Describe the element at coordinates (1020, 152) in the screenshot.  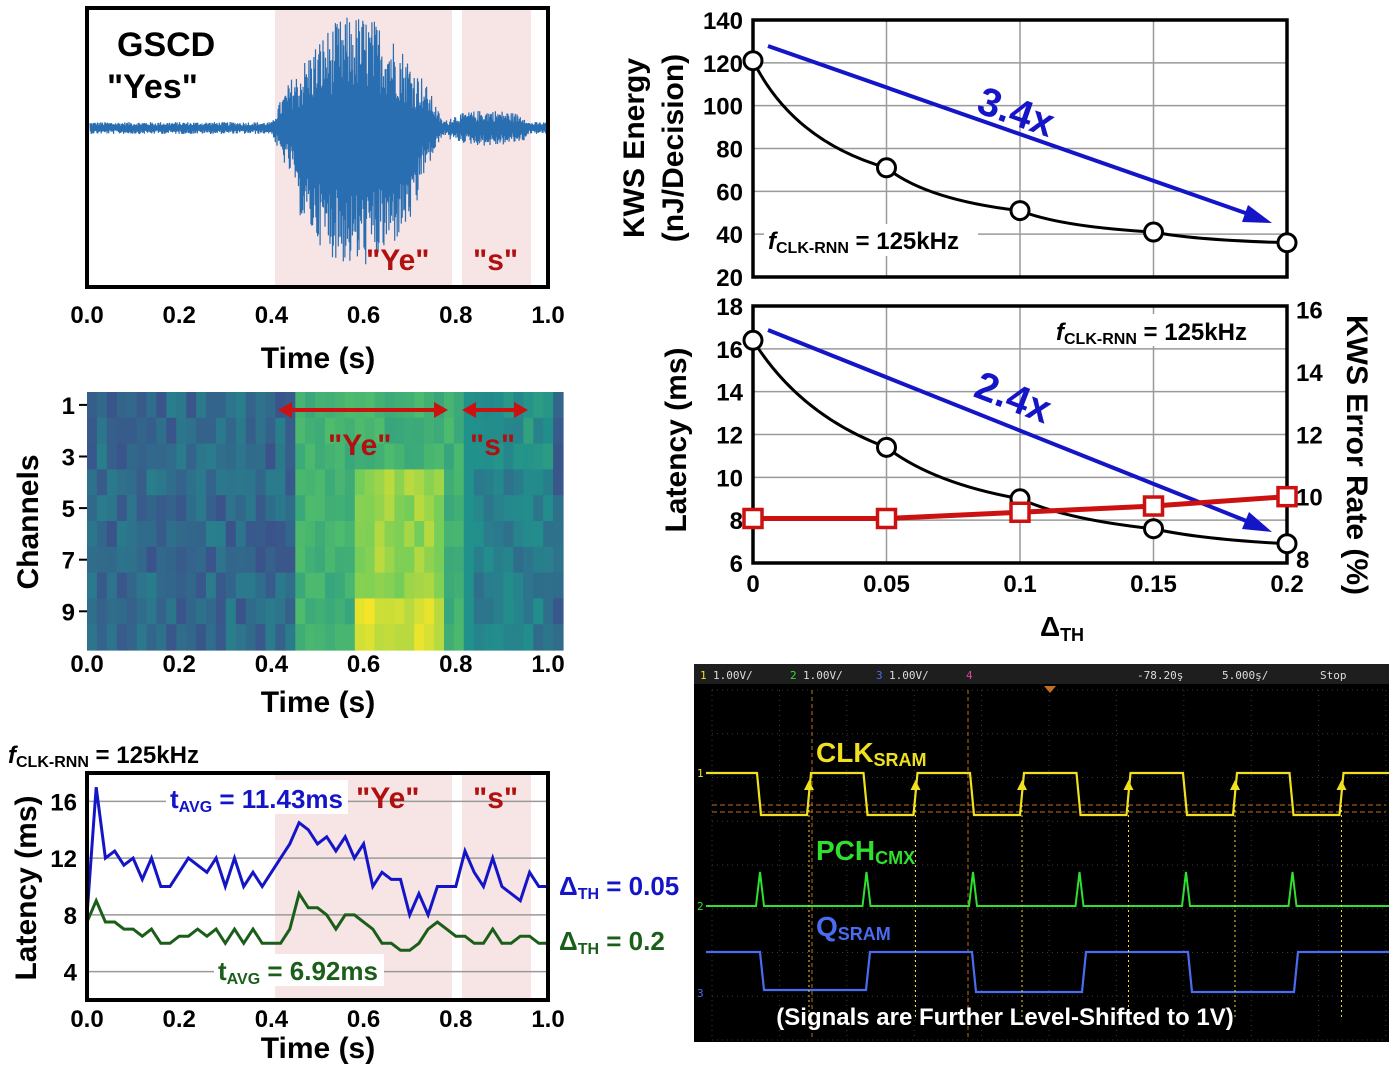
I see `panel-d-points` at that location.